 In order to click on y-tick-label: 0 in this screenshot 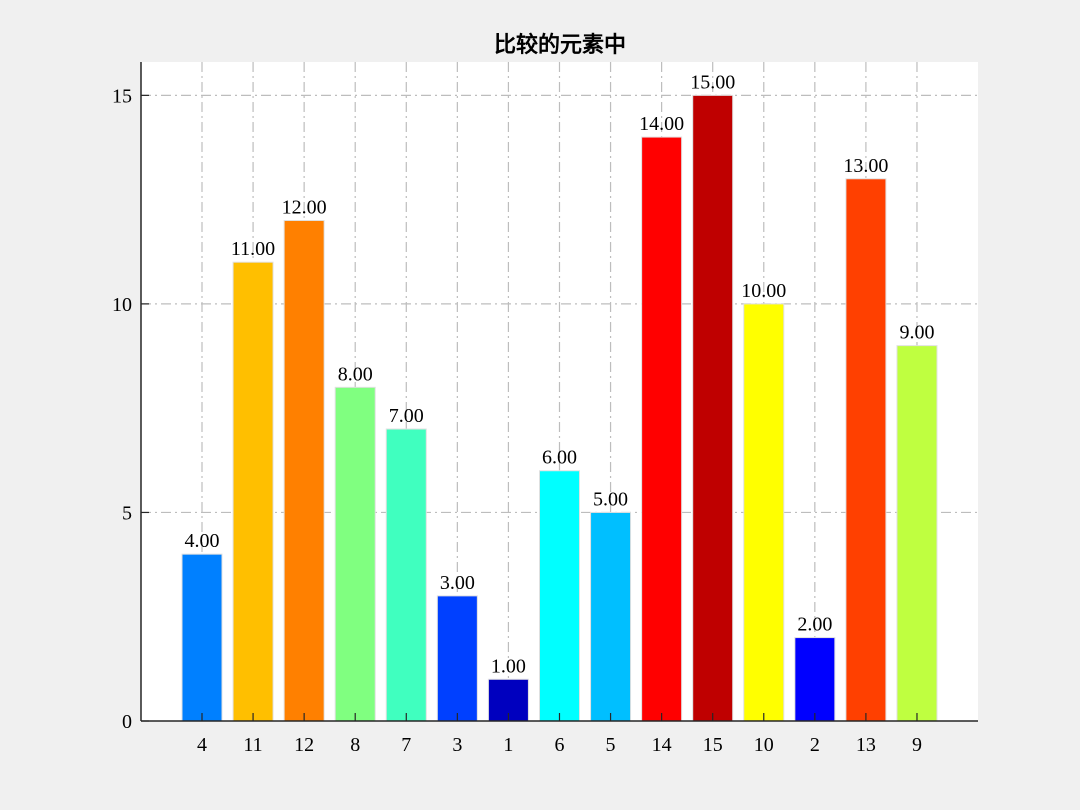, I will do `click(127, 722)`.